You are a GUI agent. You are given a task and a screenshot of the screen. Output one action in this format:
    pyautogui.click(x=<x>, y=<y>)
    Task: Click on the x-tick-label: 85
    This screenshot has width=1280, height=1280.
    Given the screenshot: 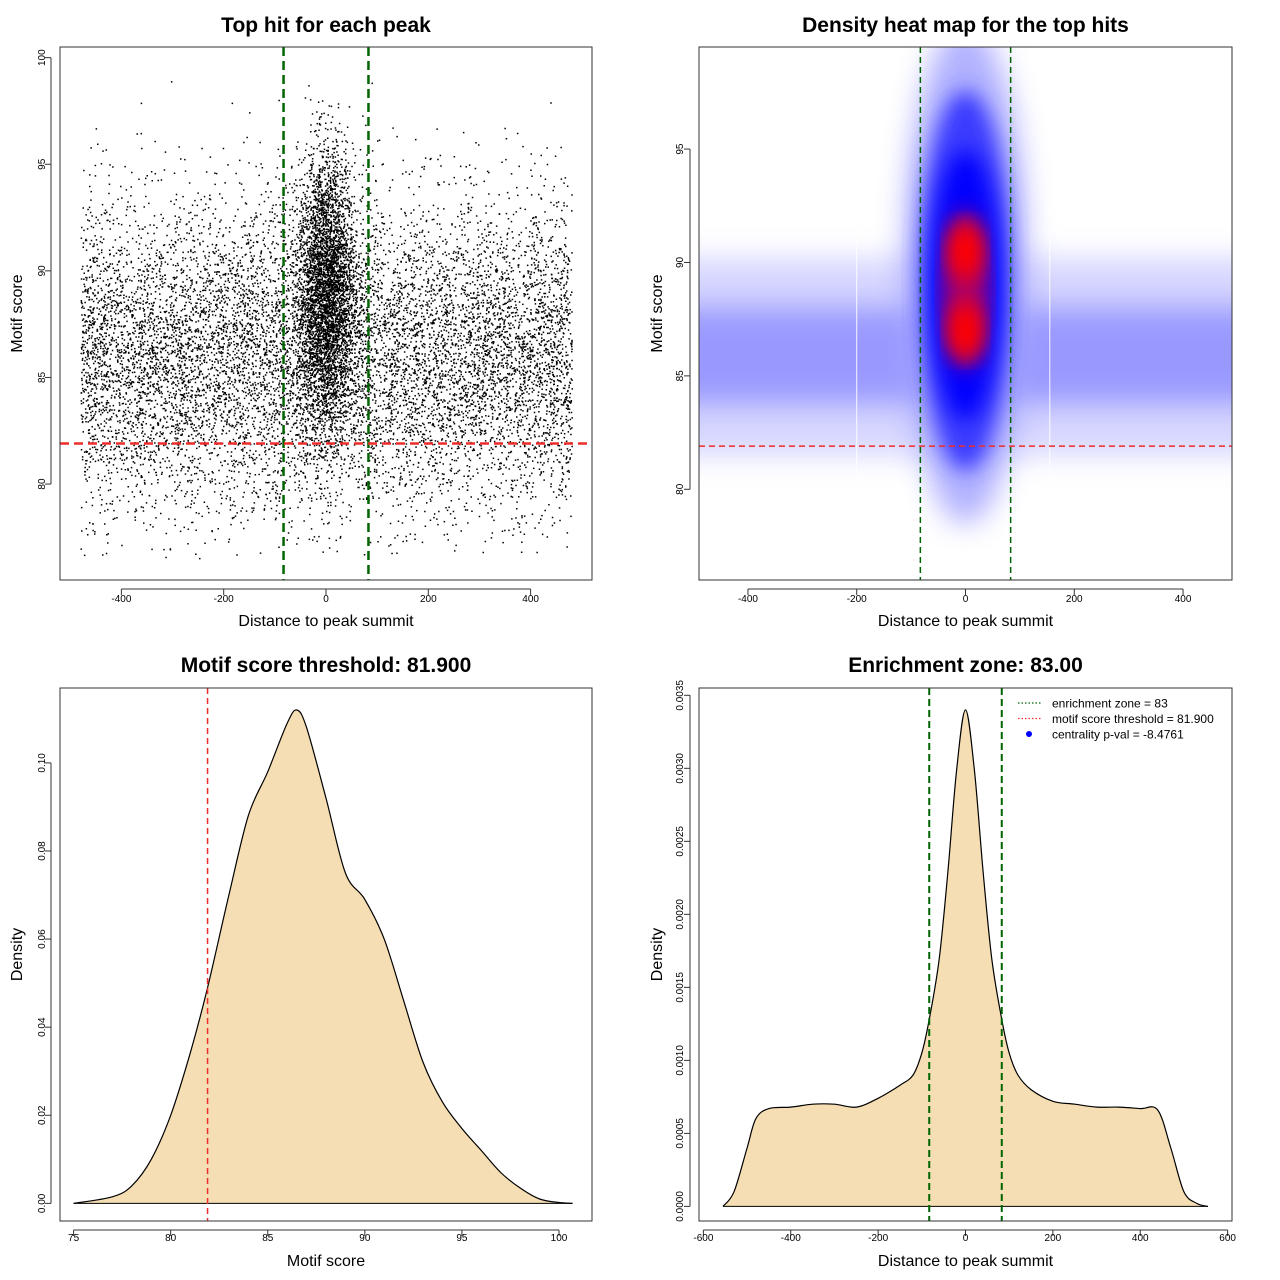 What is the action you would take?
    pyautogui.click(x=268, y=1238)
    